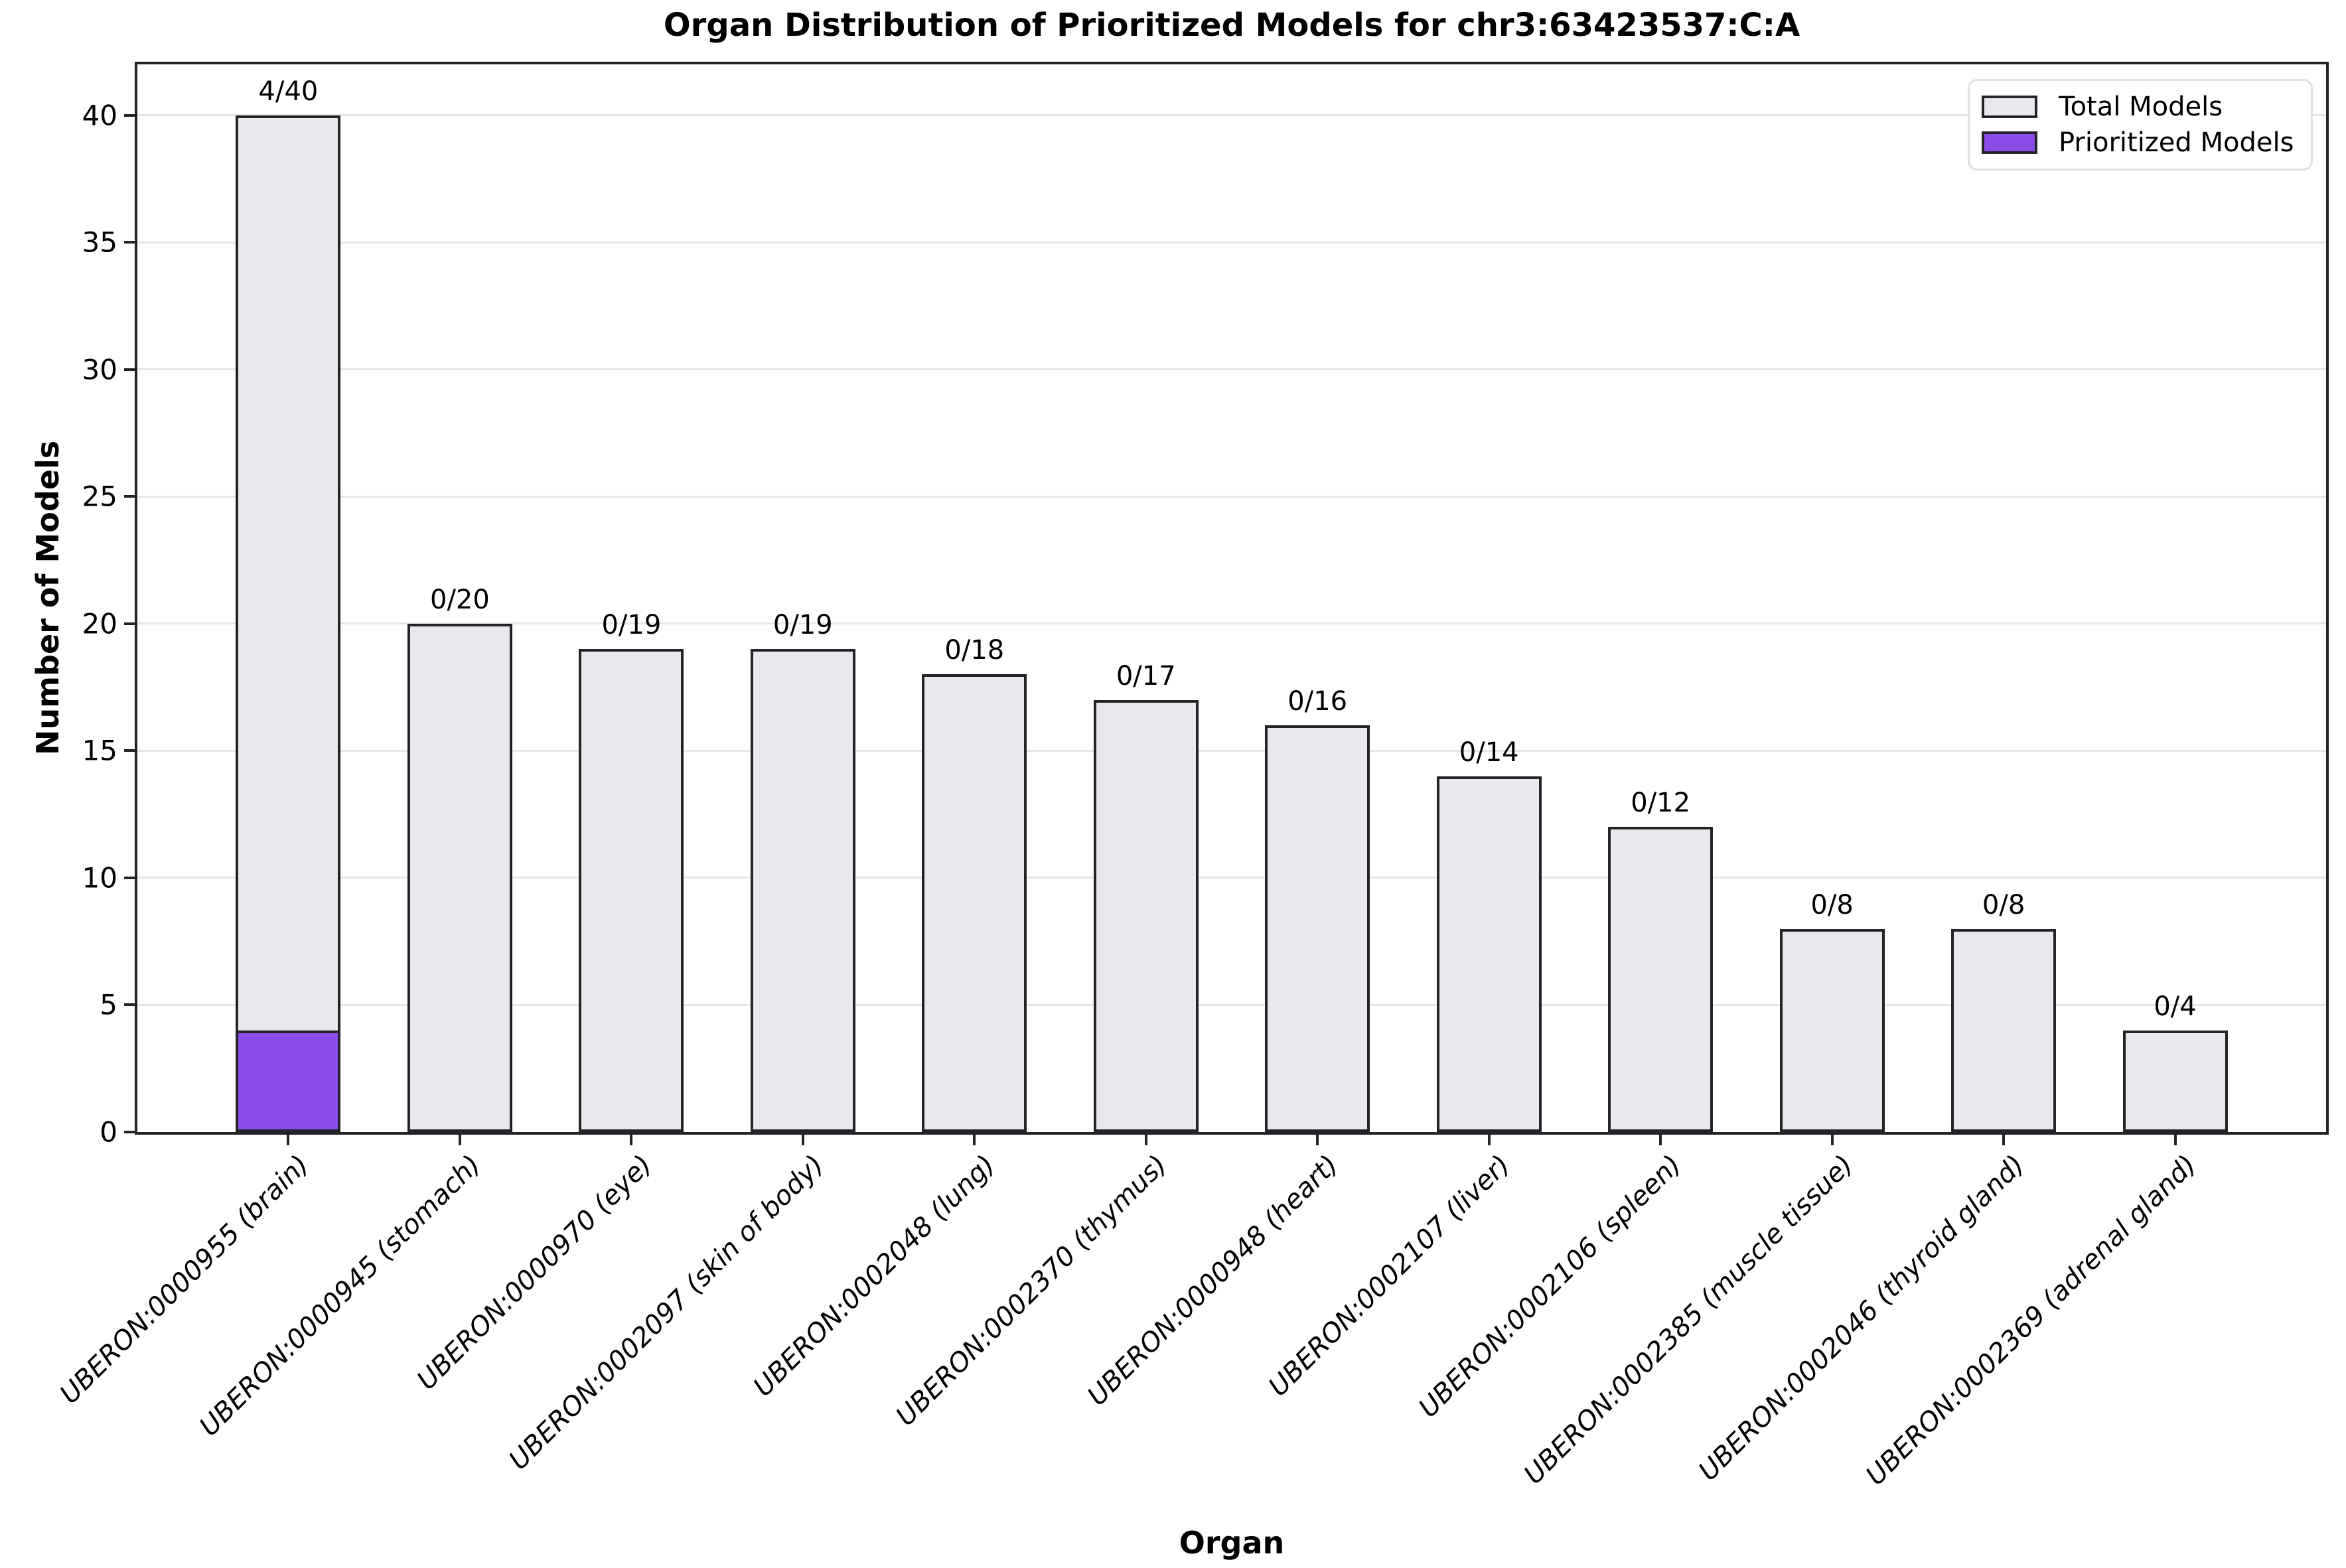 This screenshot has width=2346, height=1568. What do you see at coordinates (974, 650) in the screenshot?
I see `bar-value-label: 0/18` at bounding box center [974, 650].